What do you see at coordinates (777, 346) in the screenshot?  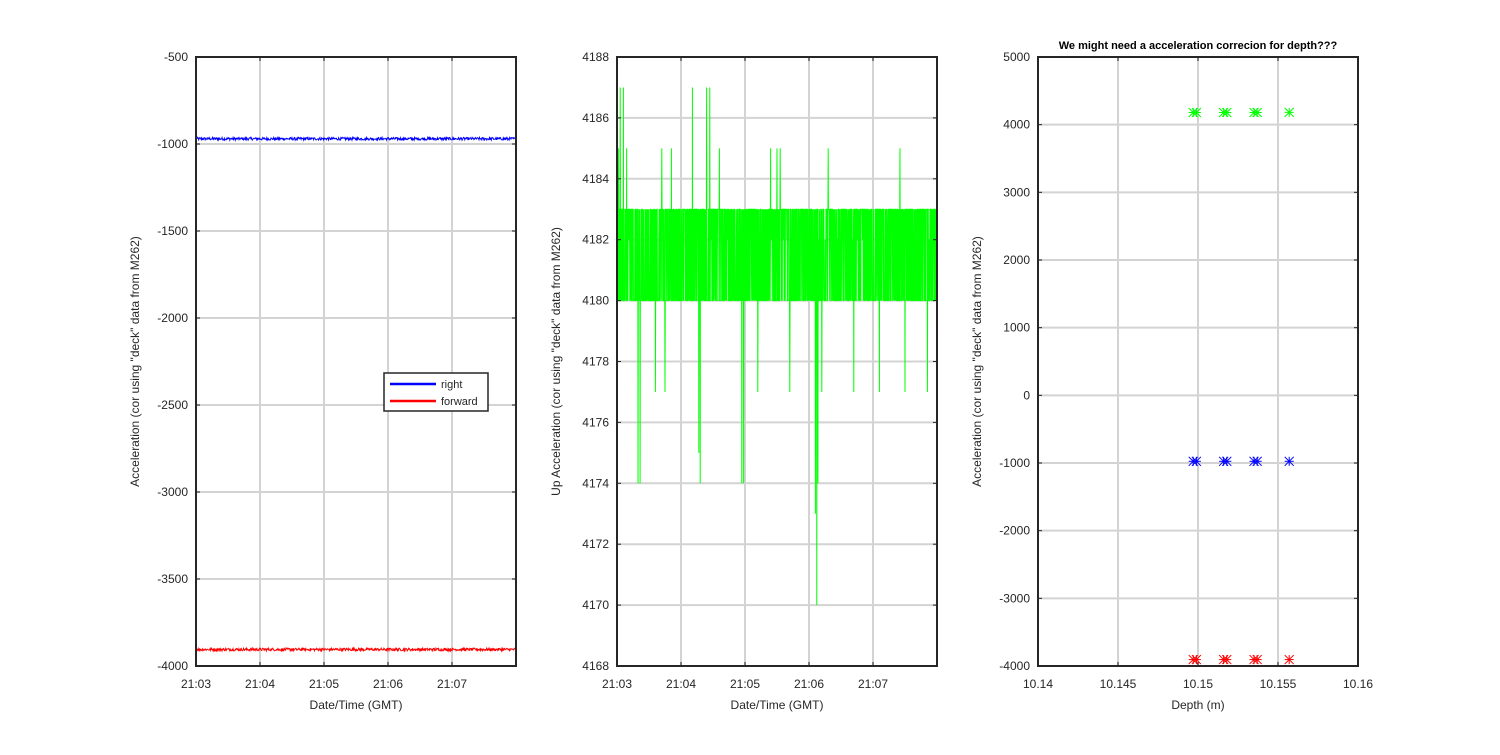 I see `series-line-up` at bounding box center [777, 346].